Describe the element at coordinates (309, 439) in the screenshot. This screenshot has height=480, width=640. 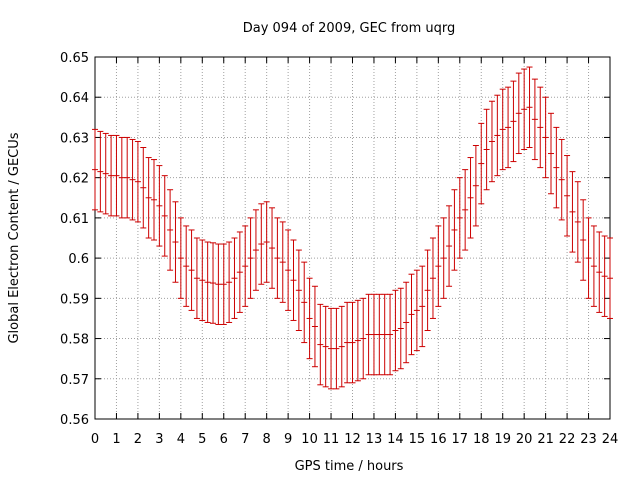
I see `x-tick-label: 10` at that location.